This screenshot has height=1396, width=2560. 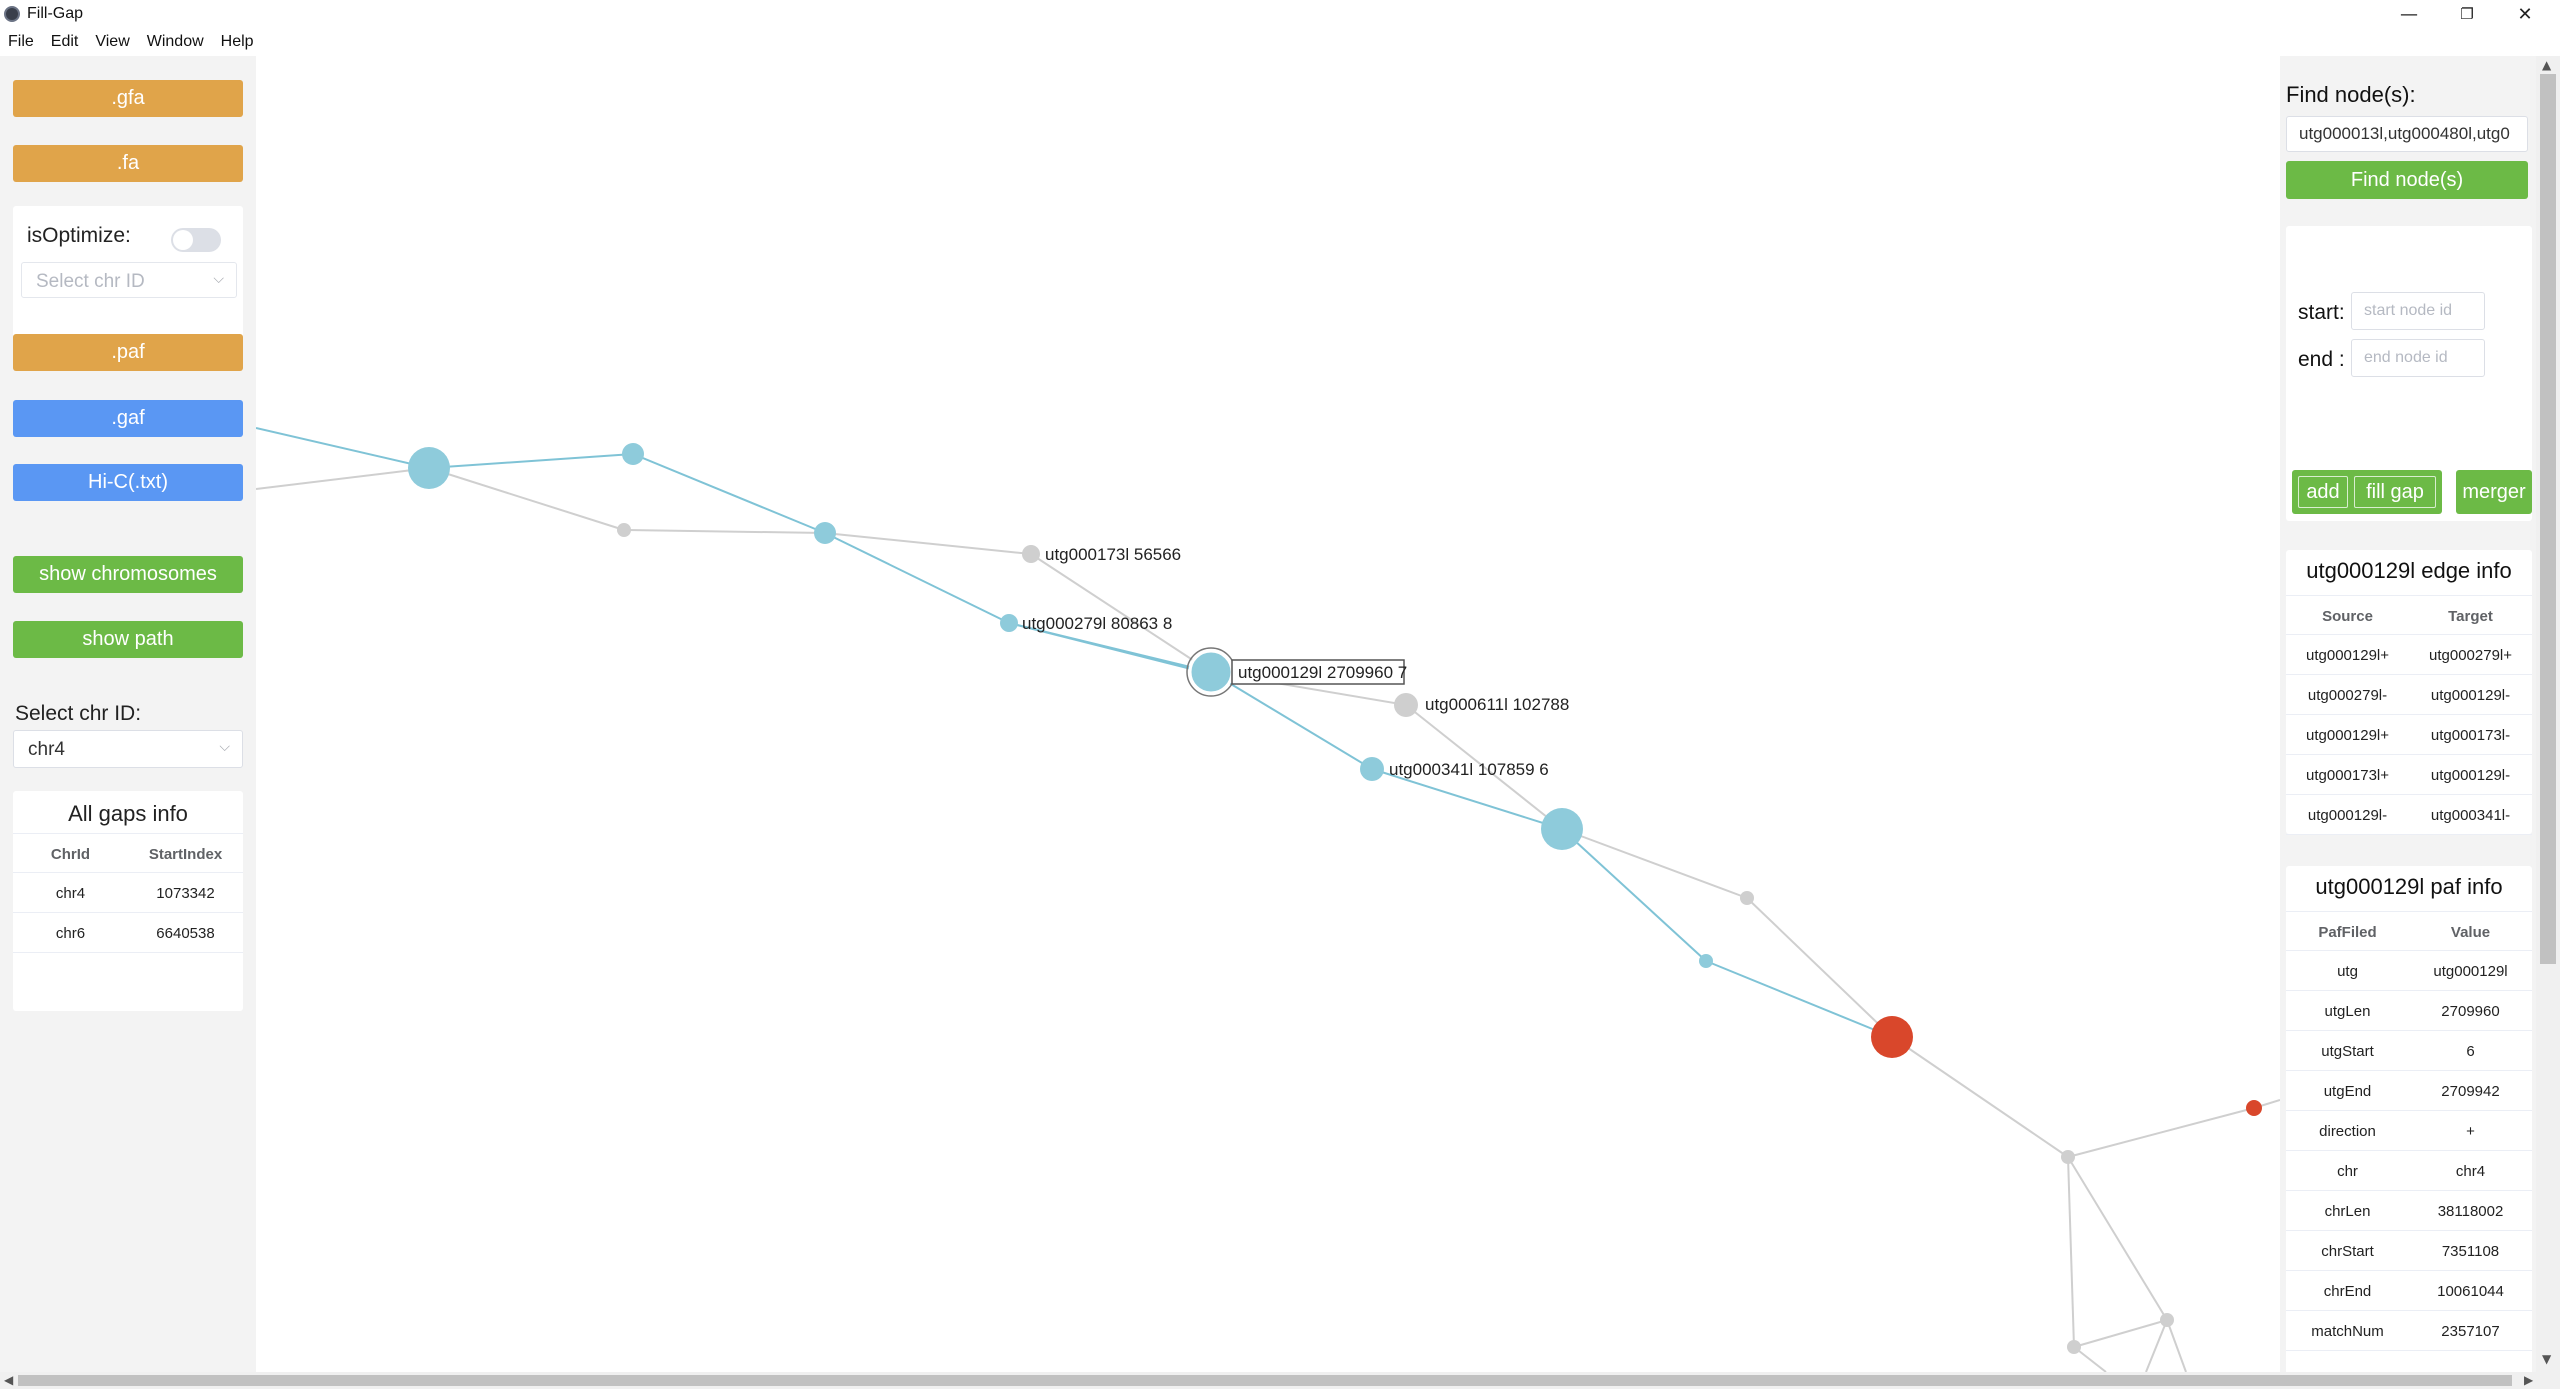 What do you see at coordinates (2347, 1331) in the screenshot?
I see `table-cell: matchNum` at bounding box center [2347, 1331].